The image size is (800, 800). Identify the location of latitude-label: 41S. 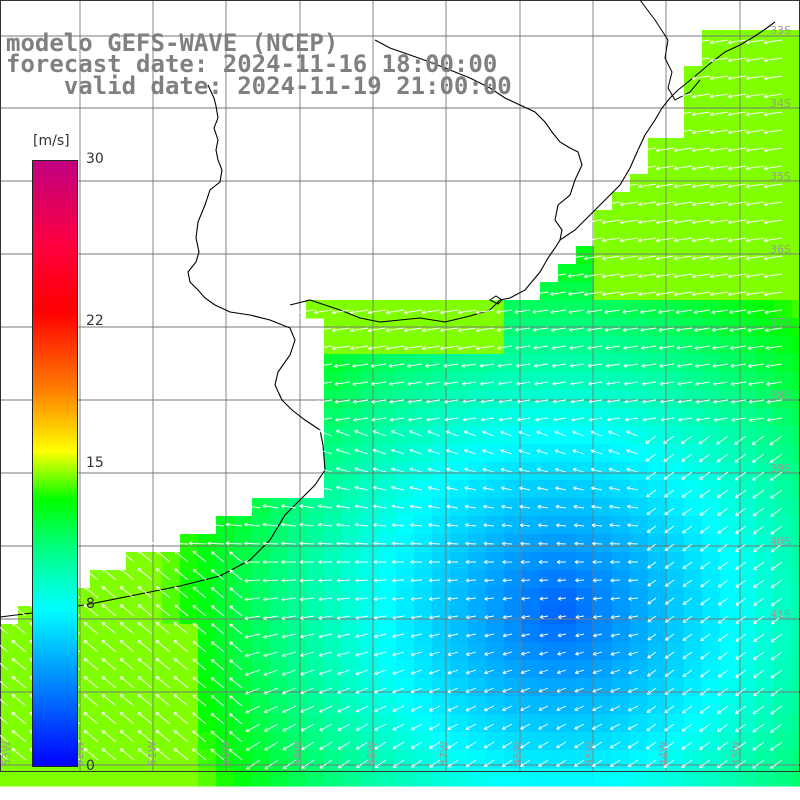
(780, 614).